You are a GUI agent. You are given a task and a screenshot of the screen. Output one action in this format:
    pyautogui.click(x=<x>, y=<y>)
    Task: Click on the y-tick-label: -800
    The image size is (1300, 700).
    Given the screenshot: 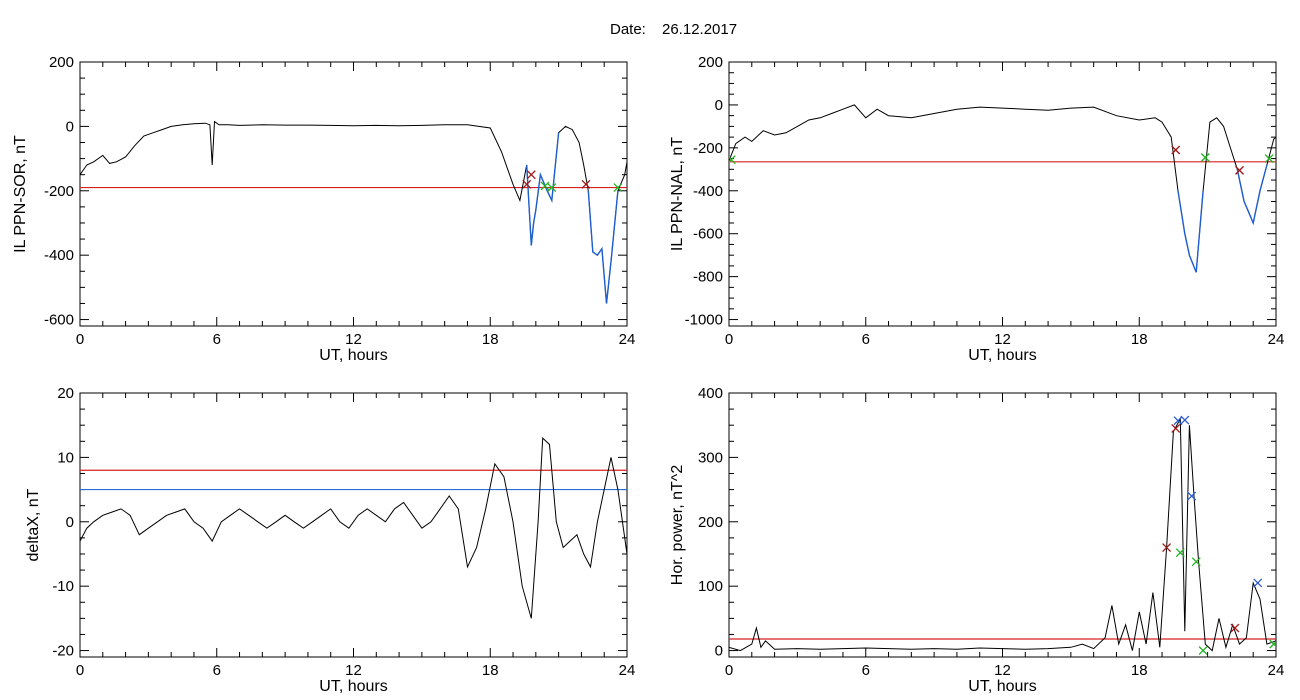 What is the action you would take?
    pyautogui.click(x=708, y=277)
    